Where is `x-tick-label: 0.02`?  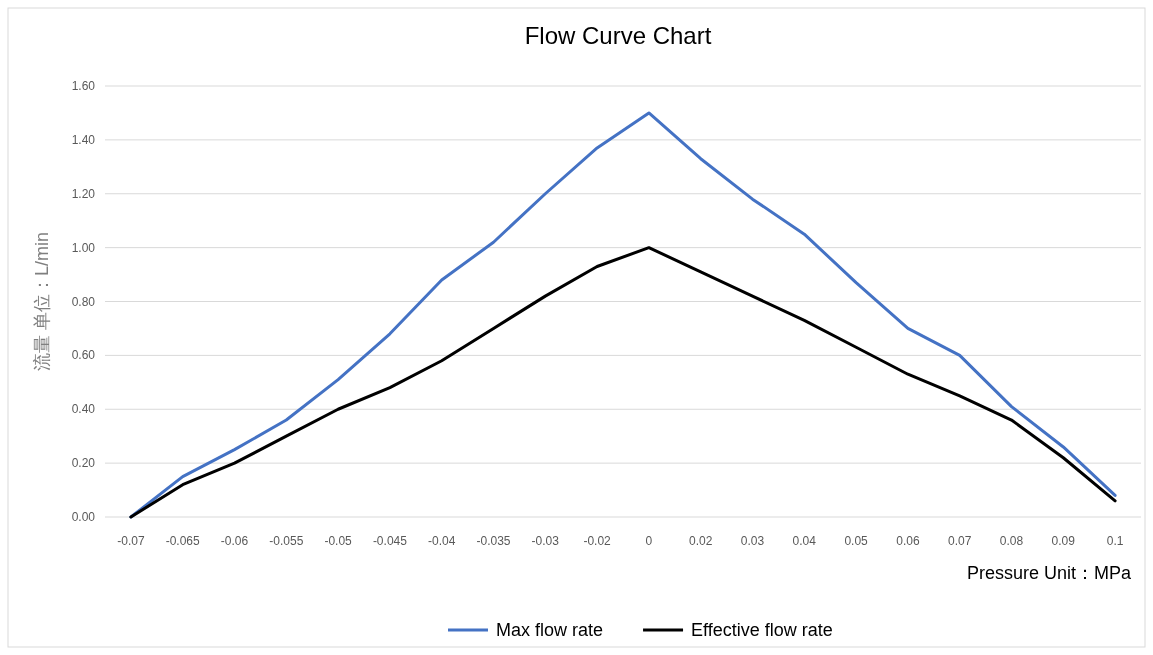
x-tick-label: 0.02 is located at coordinates (701, 541).